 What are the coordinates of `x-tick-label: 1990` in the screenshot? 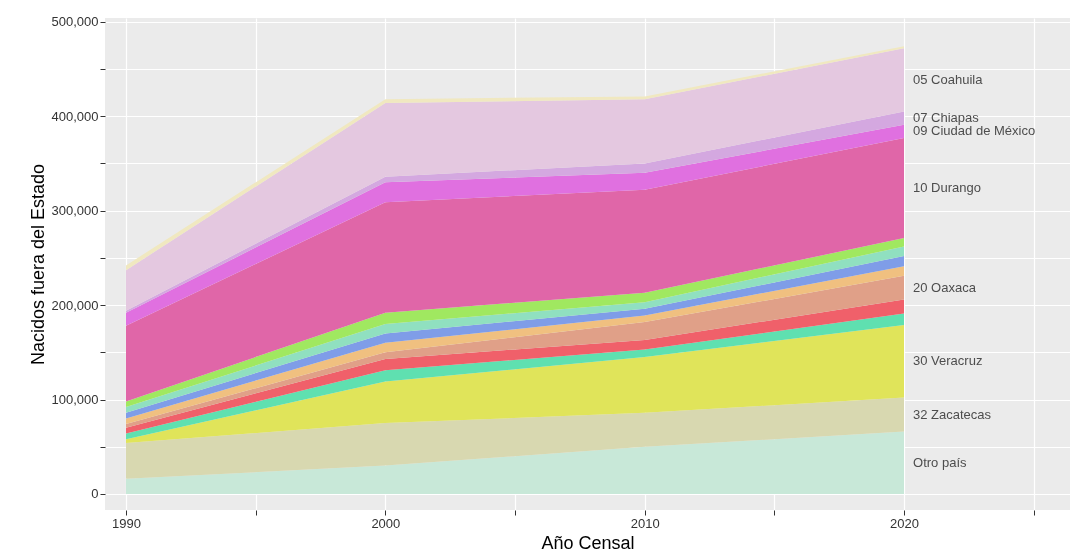 It's located at (126, 523).